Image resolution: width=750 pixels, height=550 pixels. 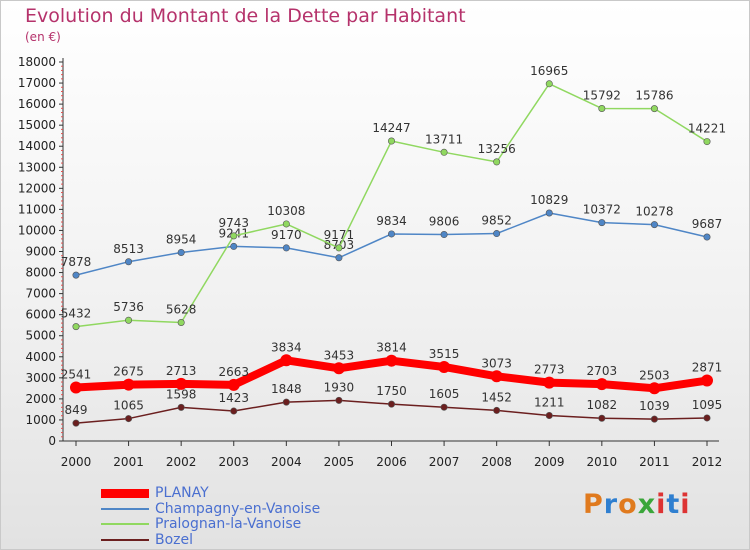 I want to click on y-tick-label: 8000, so click(x=40, y=273).